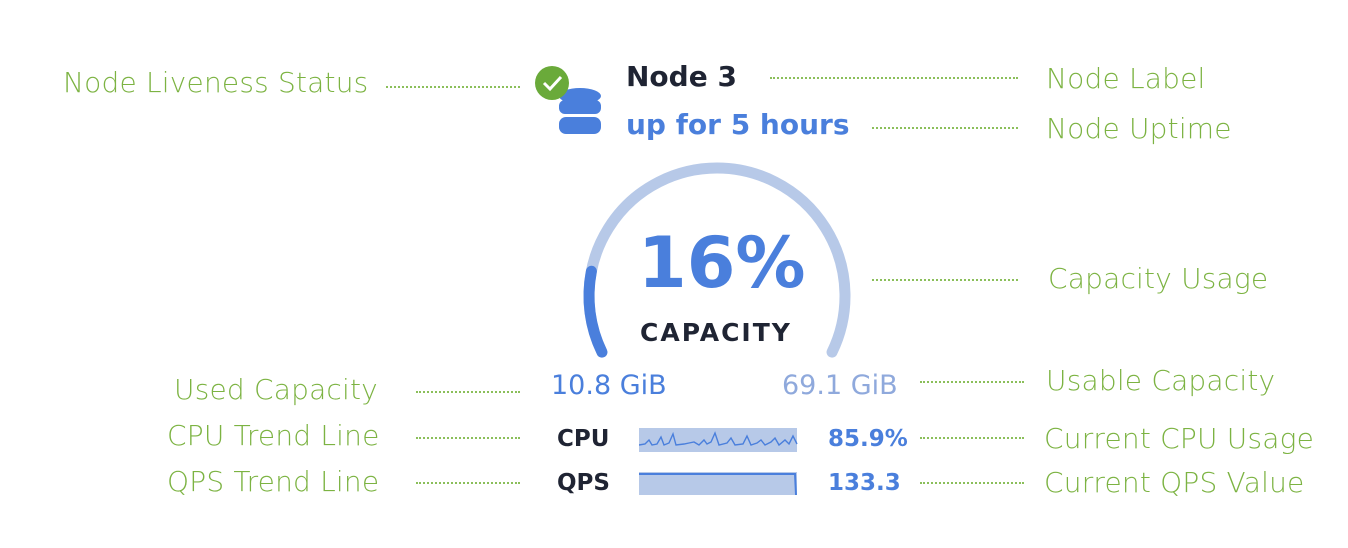  I want to click on annotation-node-label: Node Label, so click(1126, 78).